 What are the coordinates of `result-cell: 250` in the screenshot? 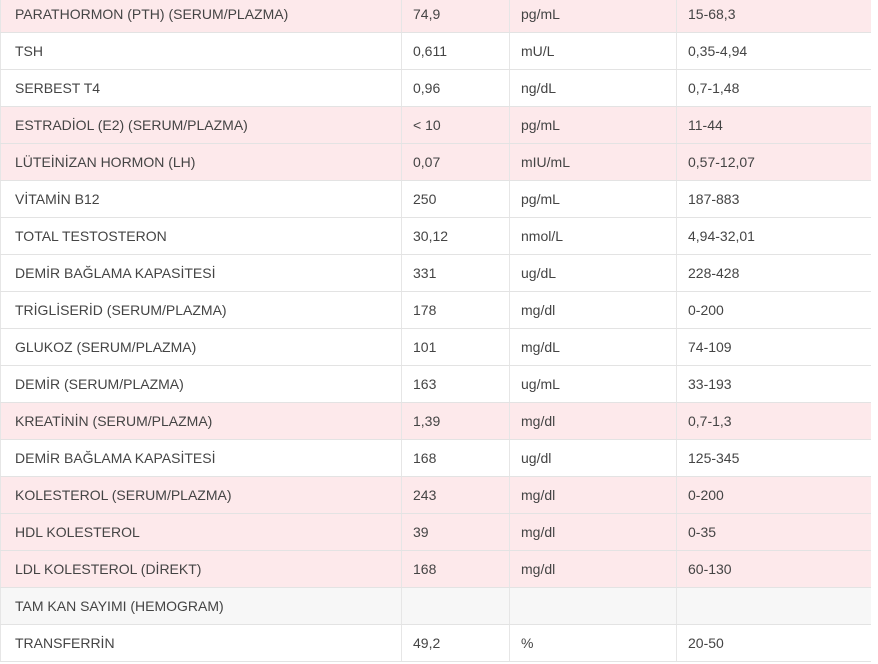 It's located at (455, 199).